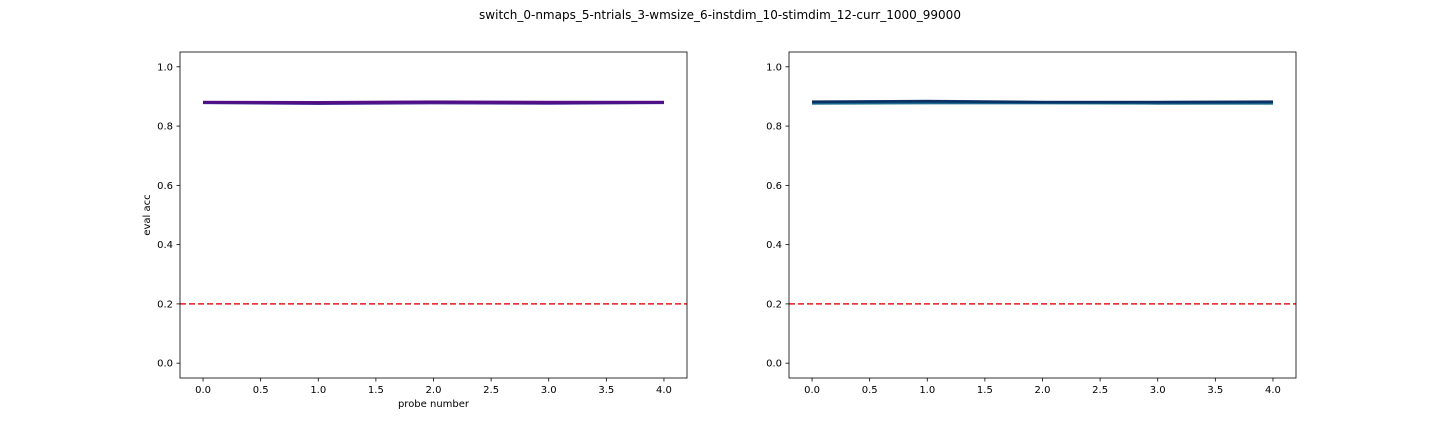 This screenshot has height=432, width=1440. Describe the element at coordinates (147, 214) in the screenshot. I see `y-axis-label: eval acc` at that location.